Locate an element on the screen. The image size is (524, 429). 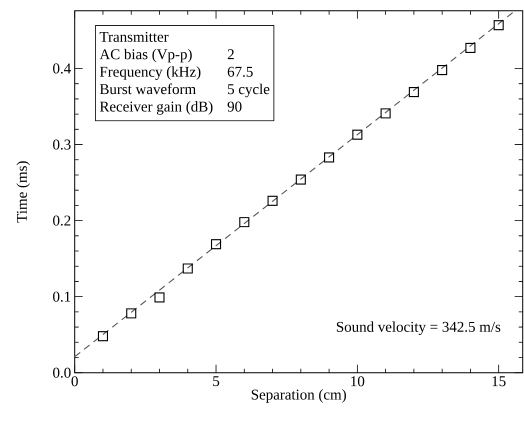
annotation: Receiver gain (dB) is located at coordinates (156, 108).